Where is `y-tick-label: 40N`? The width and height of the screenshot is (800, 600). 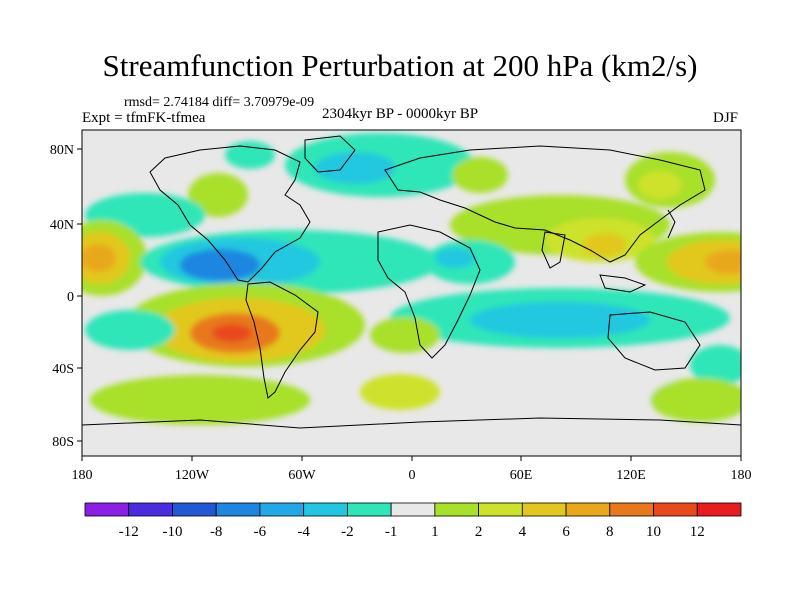 y-tick-label: 40N is located at coordinates (62, 225).